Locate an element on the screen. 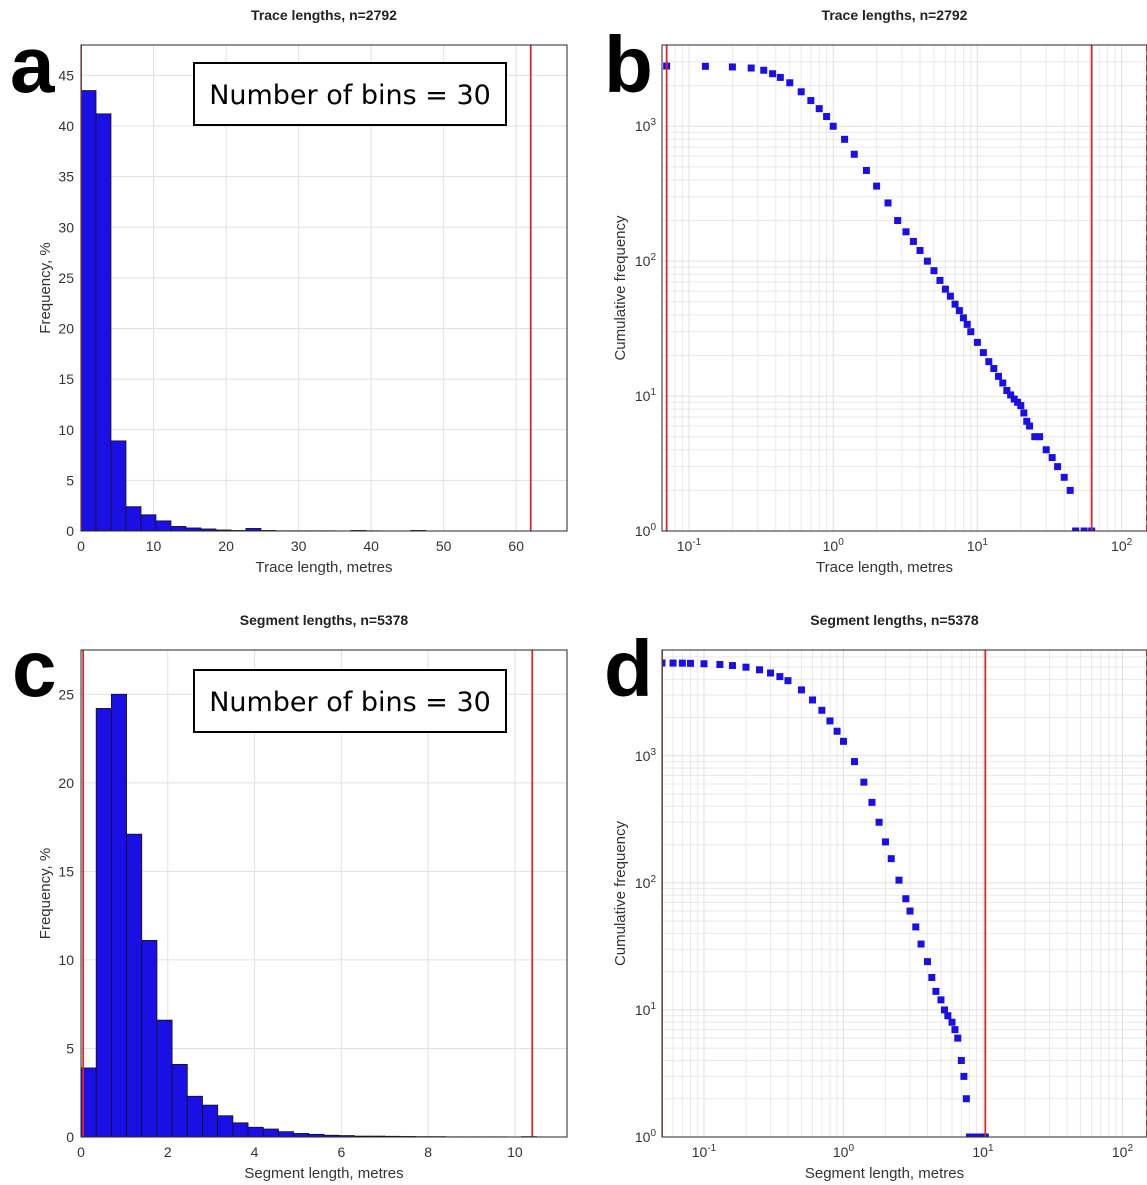 Image resolution: width=1147 pixels, height=1185 pixels. y-tick-label: 15 is located at coordinates (66, 871).